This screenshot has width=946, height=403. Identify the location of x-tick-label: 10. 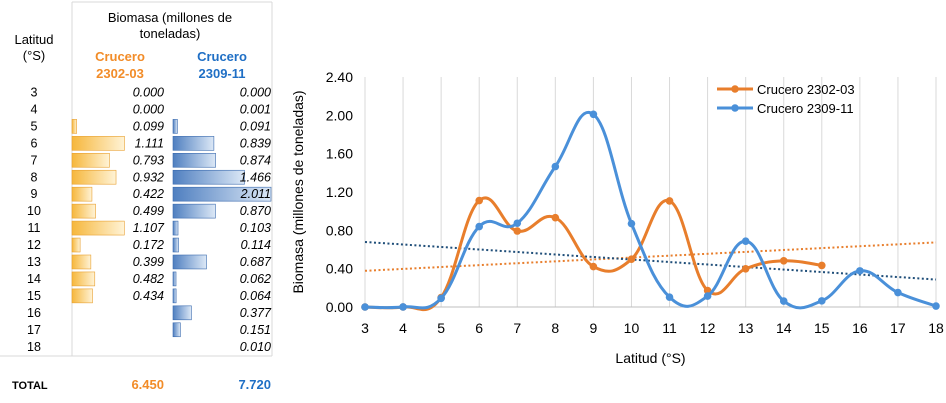
(632, 328).